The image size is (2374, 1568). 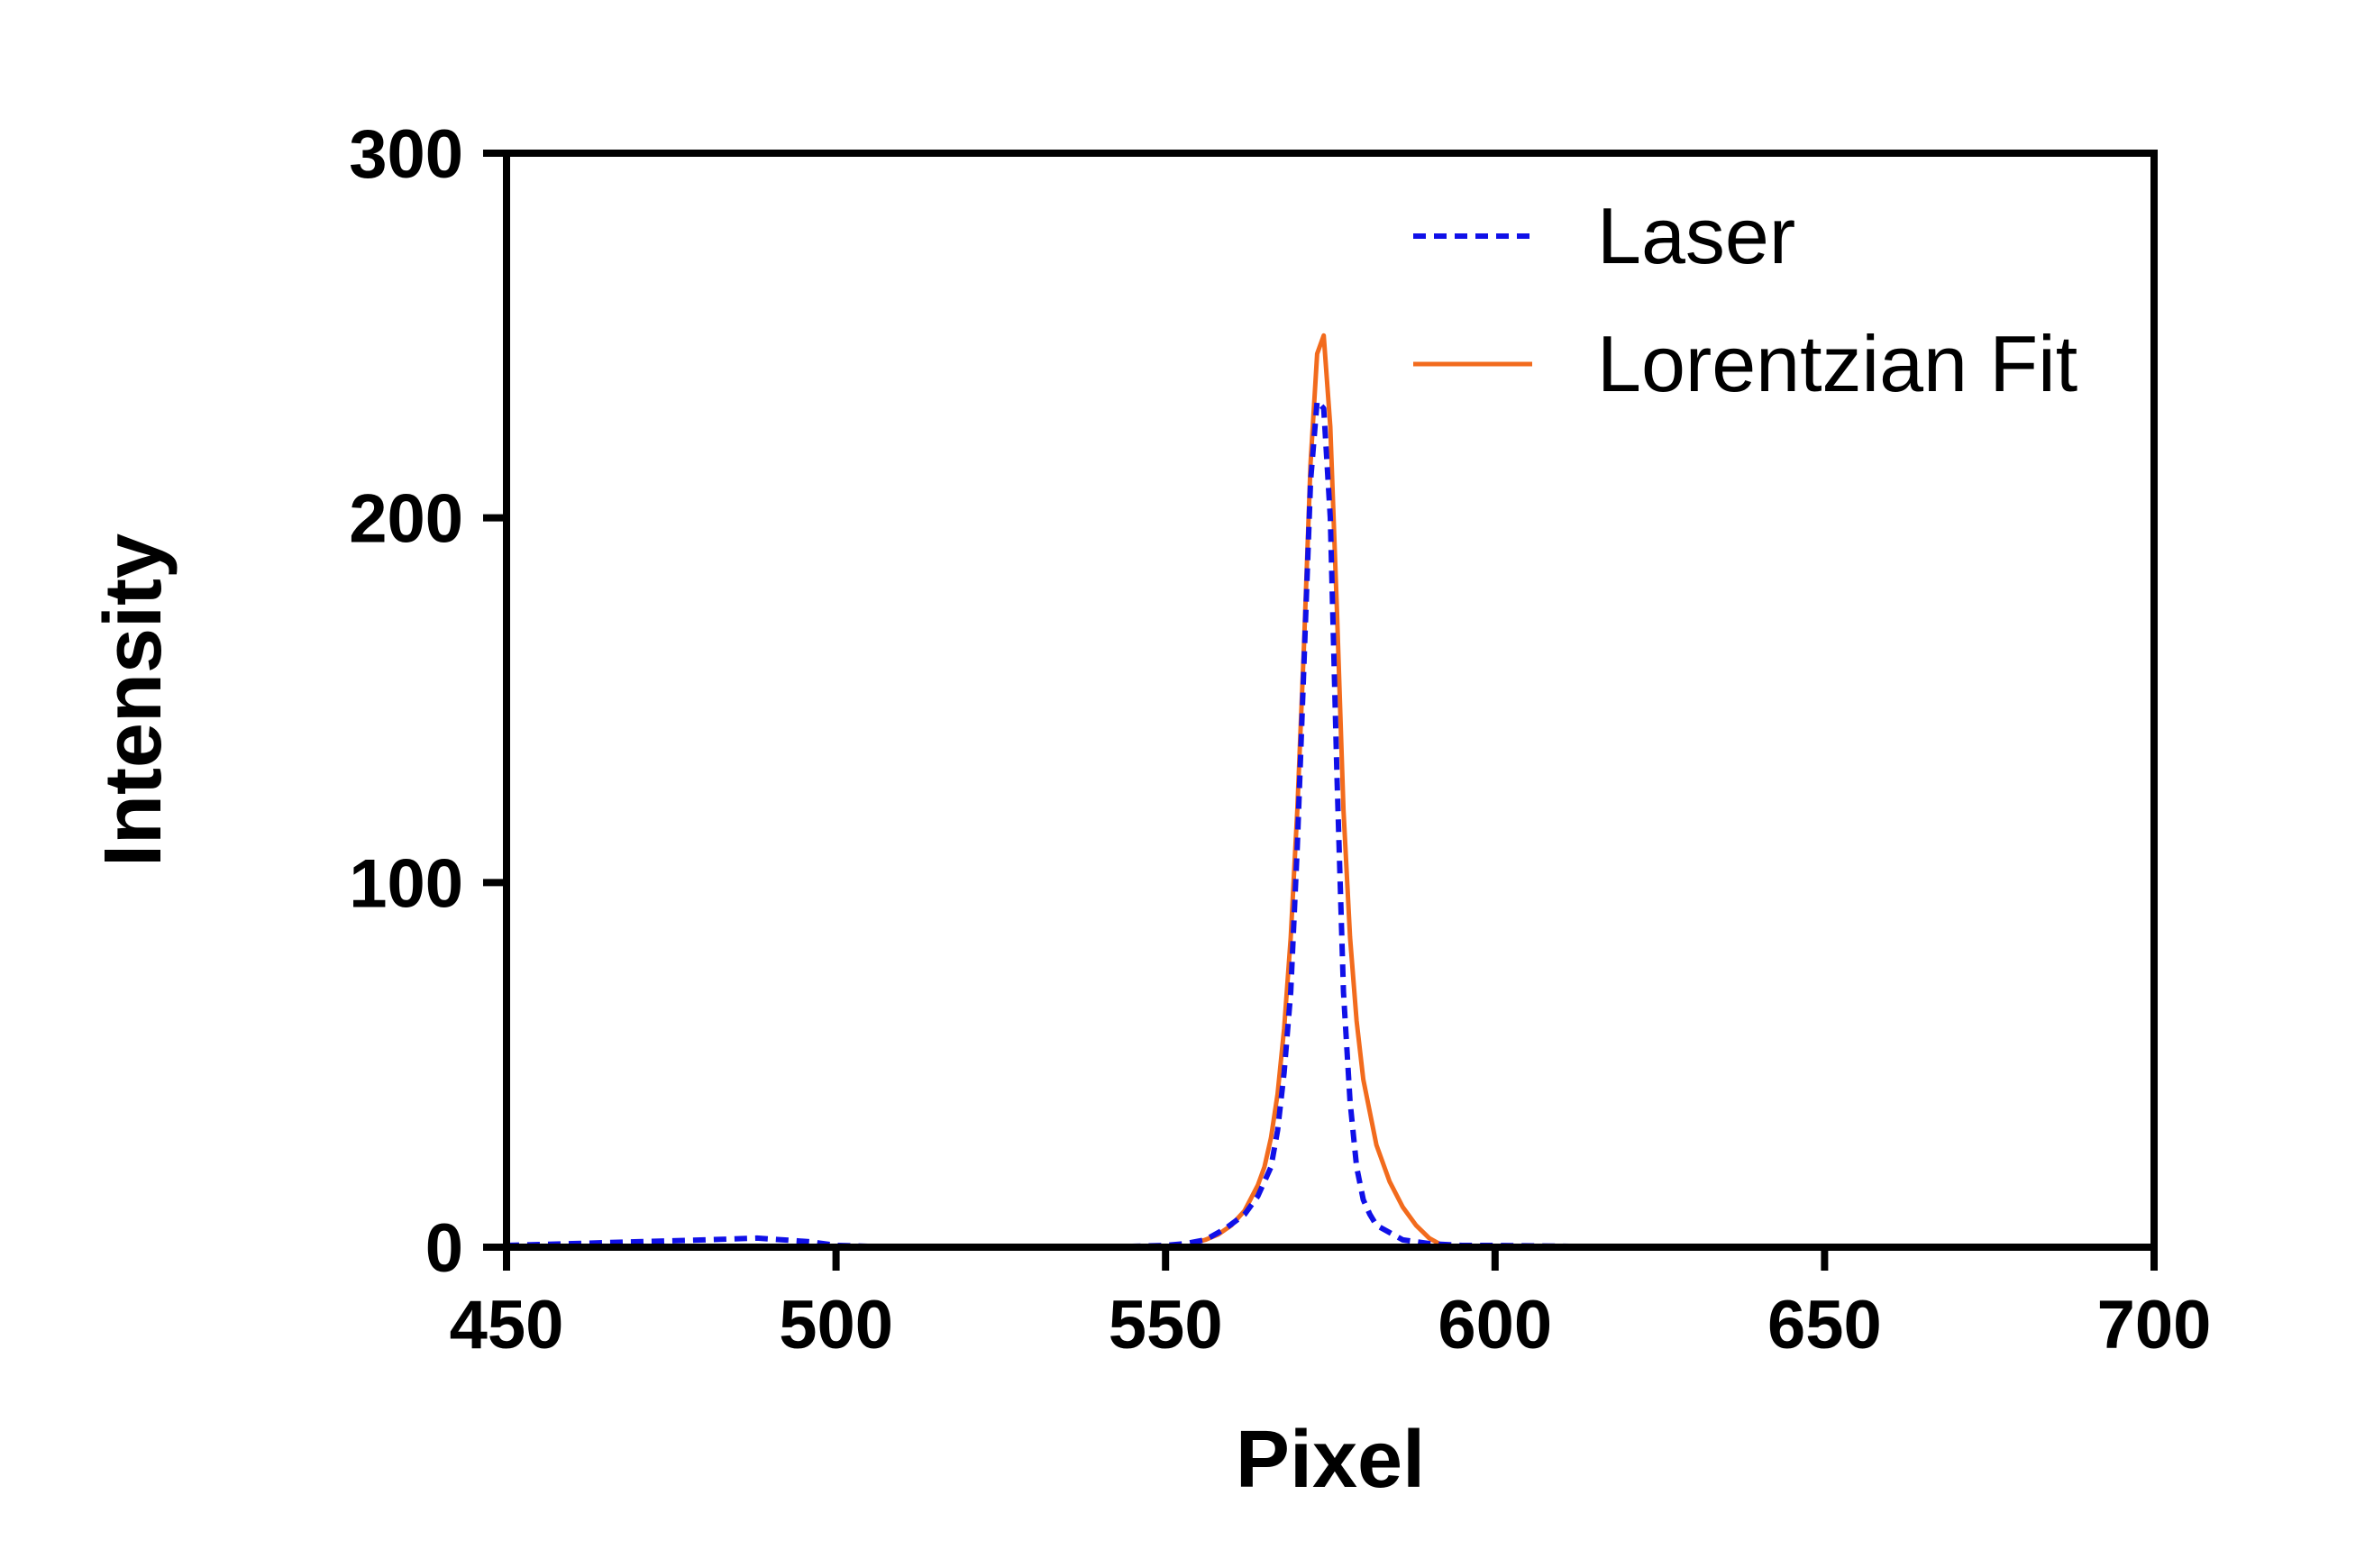 What do you see at coordinates (1696, 235) in the screenshot?
I see `legend-label: Laser` at bounding box center [1696, 235].